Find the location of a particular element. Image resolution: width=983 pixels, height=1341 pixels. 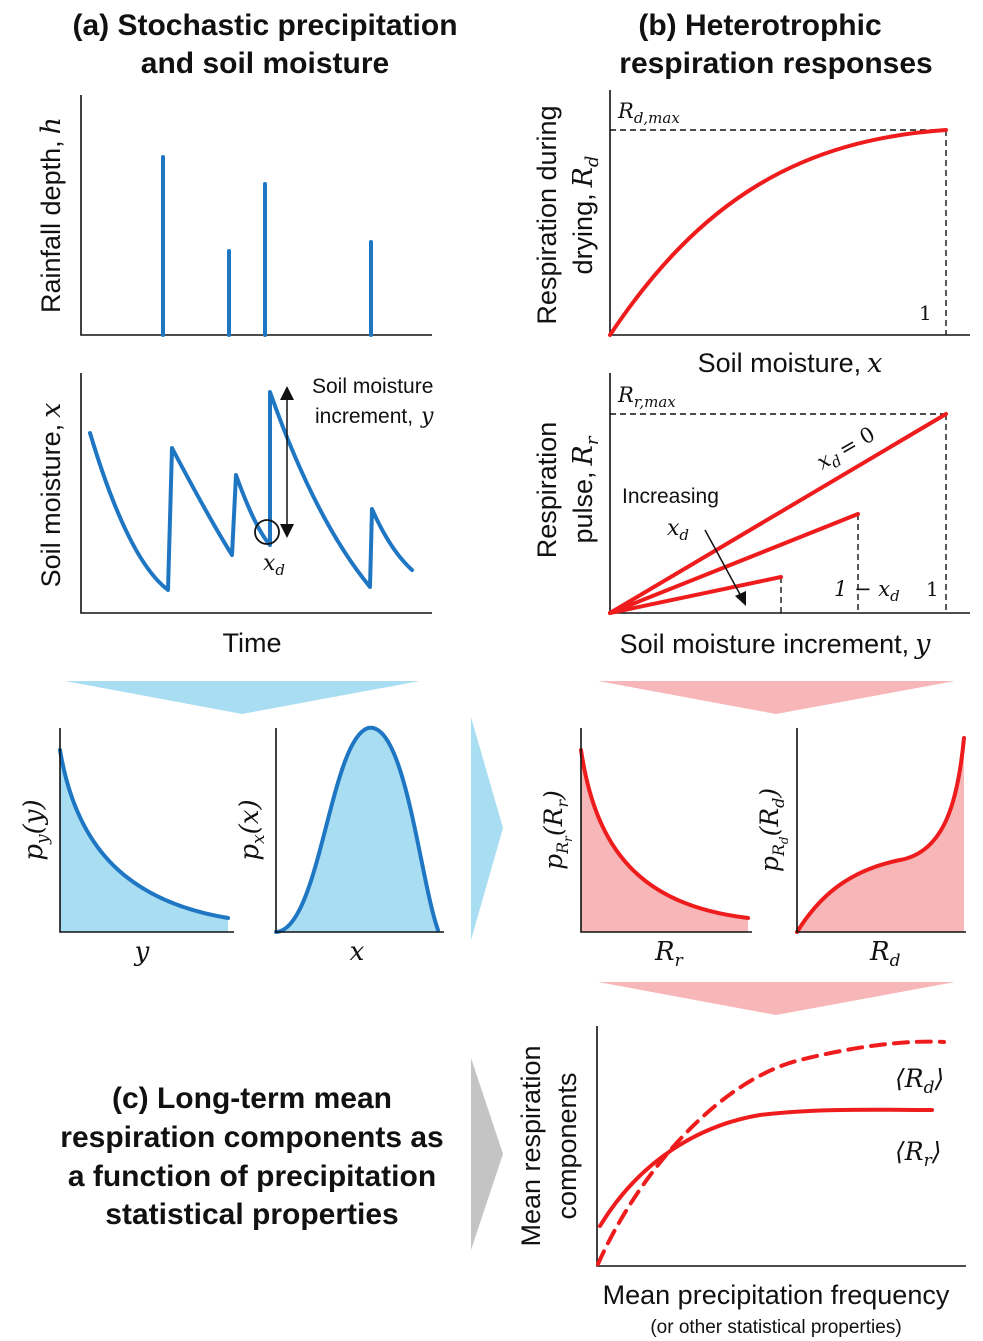

px-plot: px(x) x is located at coordinates (339, 846).